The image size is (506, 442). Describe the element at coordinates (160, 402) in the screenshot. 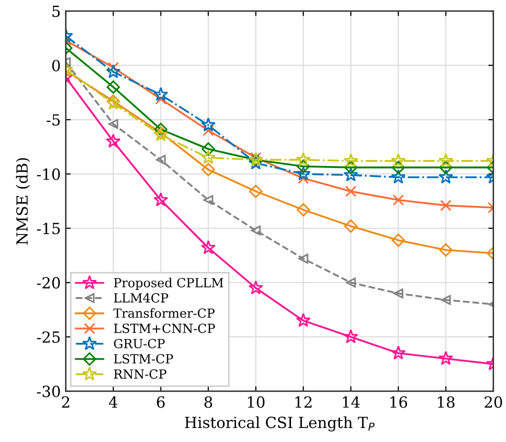

I see `x-tick-label: 6` at that location.